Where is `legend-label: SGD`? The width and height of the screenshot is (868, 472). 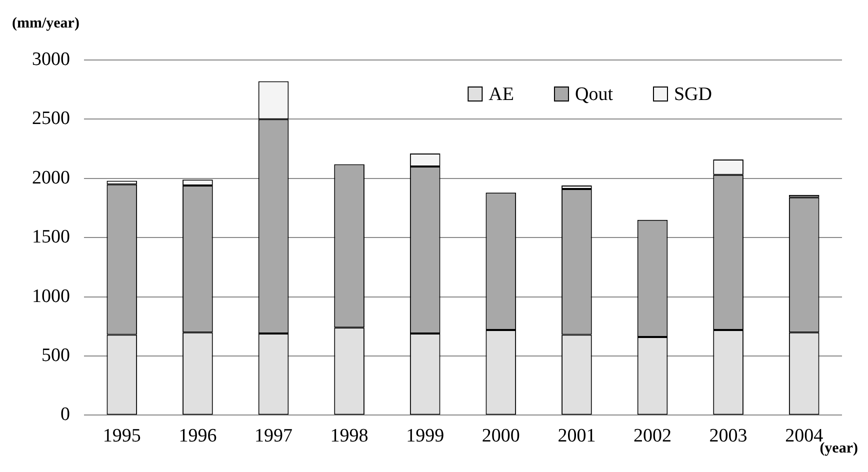 legend-label: SGD is located at coordinates (693, 94).